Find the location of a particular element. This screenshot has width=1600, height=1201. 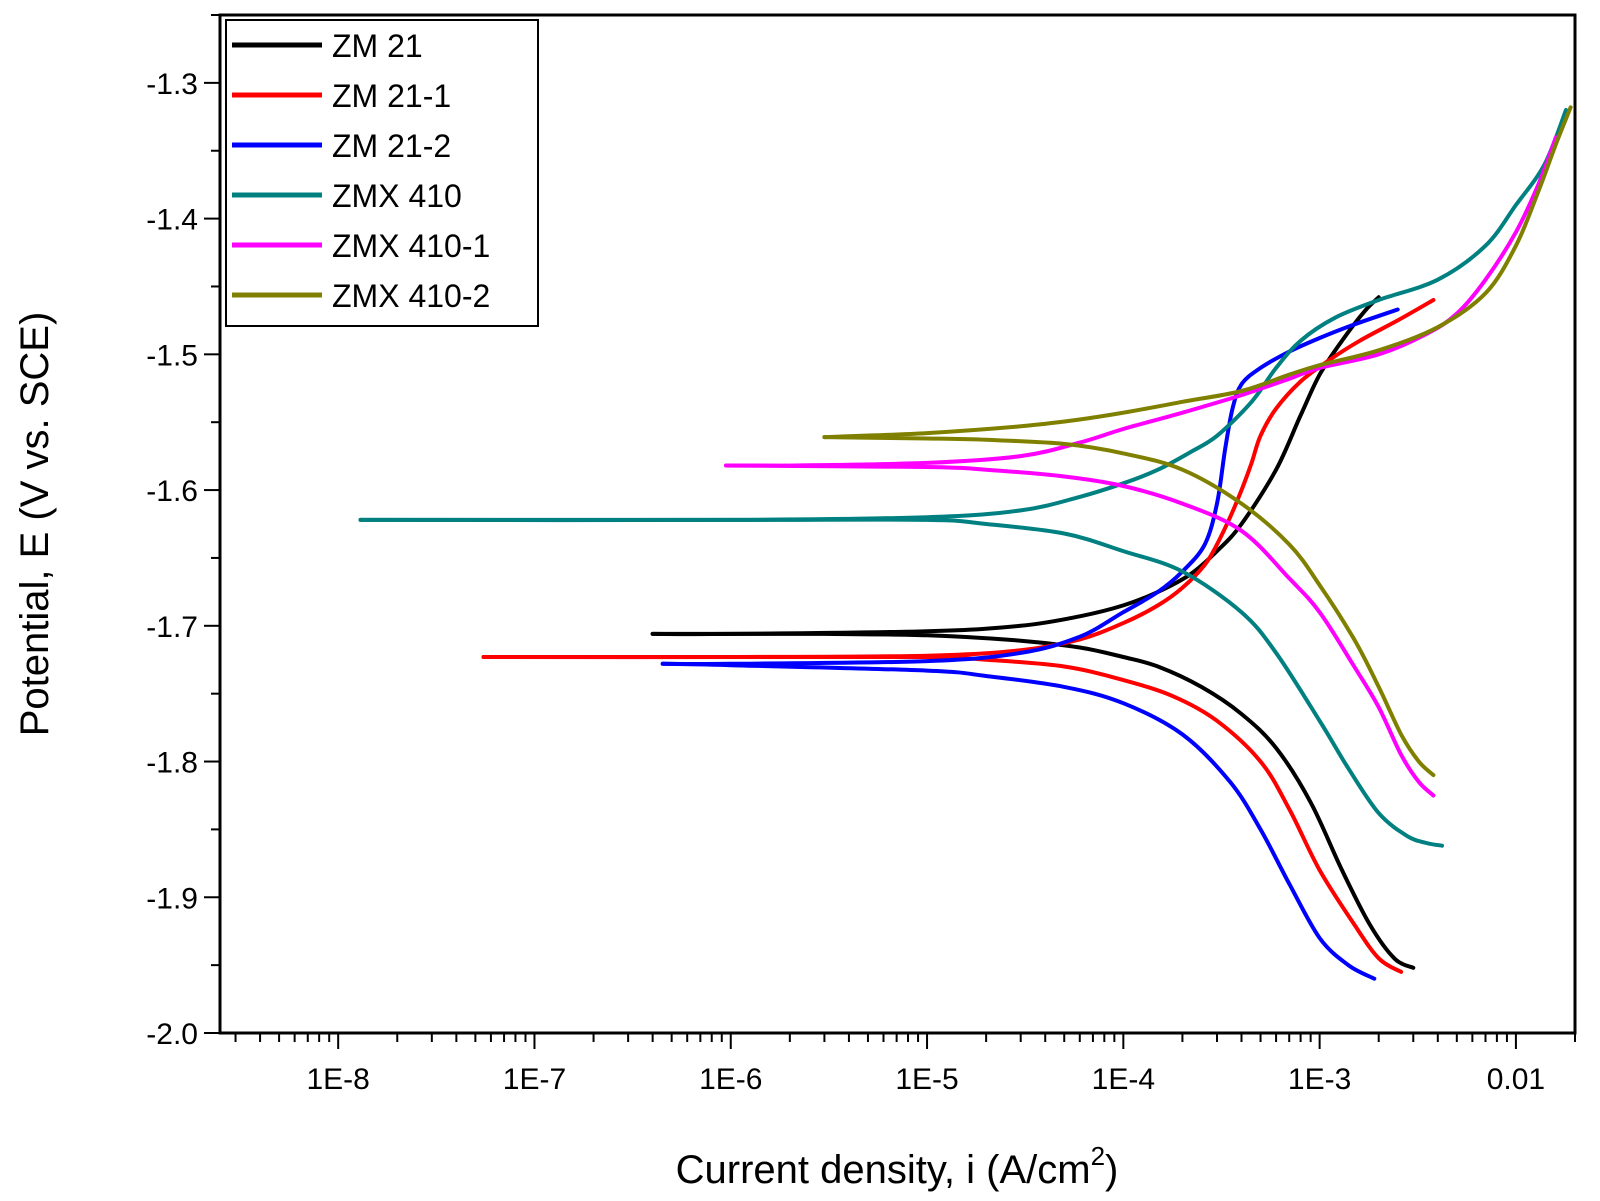

x-tick-label: 0.01 is located at coordinates (1516, 1079).